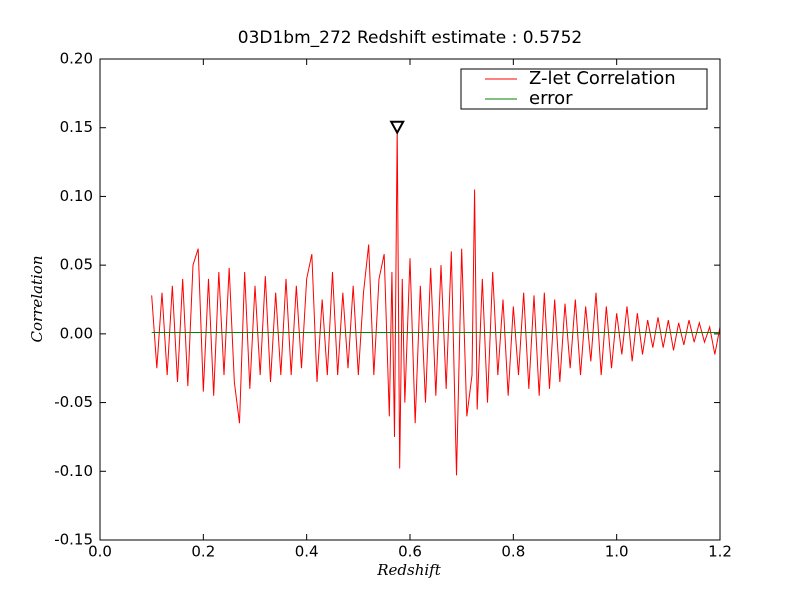  I want to click on x-axis-label: Redshift, so click(408, 570).